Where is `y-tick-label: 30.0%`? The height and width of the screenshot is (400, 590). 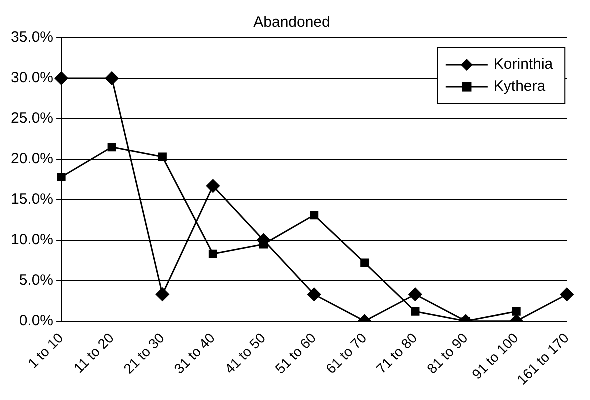
y-tick-label: 30.0% is located at coordinates (32, 78).